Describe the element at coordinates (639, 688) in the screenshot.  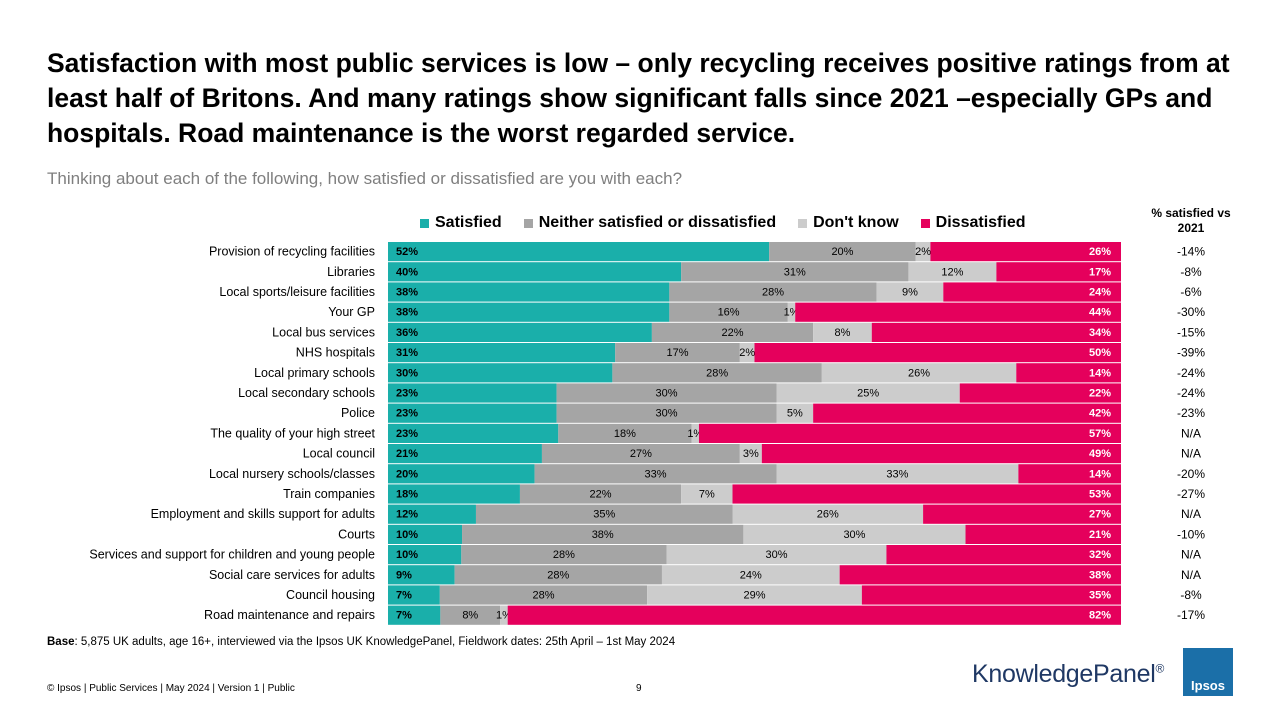
I see `page-number: 9` at that location.